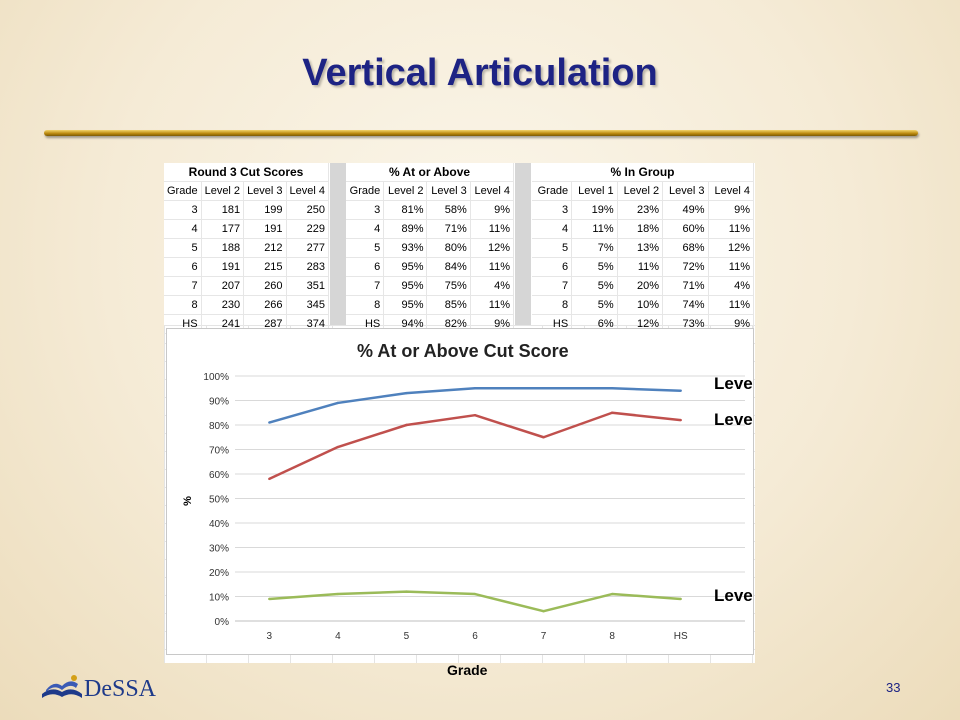 The image size is (960, 720). Describe the element at coordinates (492, 248) in the screenshot. I see `table-cell: 12%` at that location.